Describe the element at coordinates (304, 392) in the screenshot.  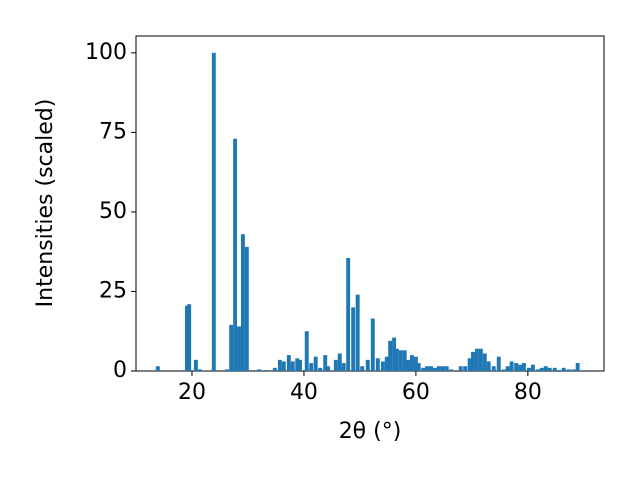
I see `x-tick-label: 40` at that location.